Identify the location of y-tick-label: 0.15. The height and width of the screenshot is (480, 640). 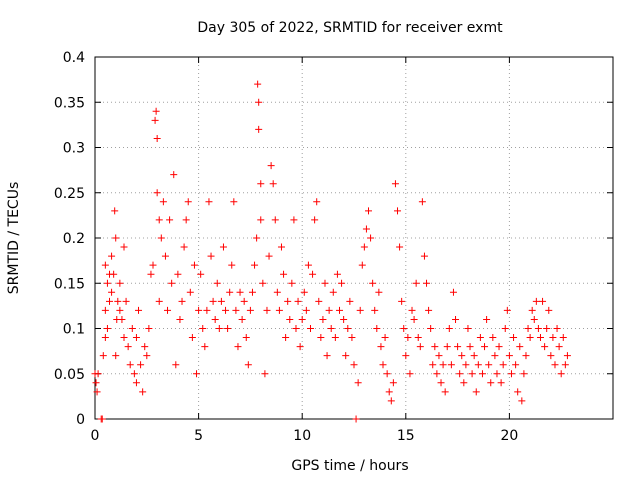
(69, 284).